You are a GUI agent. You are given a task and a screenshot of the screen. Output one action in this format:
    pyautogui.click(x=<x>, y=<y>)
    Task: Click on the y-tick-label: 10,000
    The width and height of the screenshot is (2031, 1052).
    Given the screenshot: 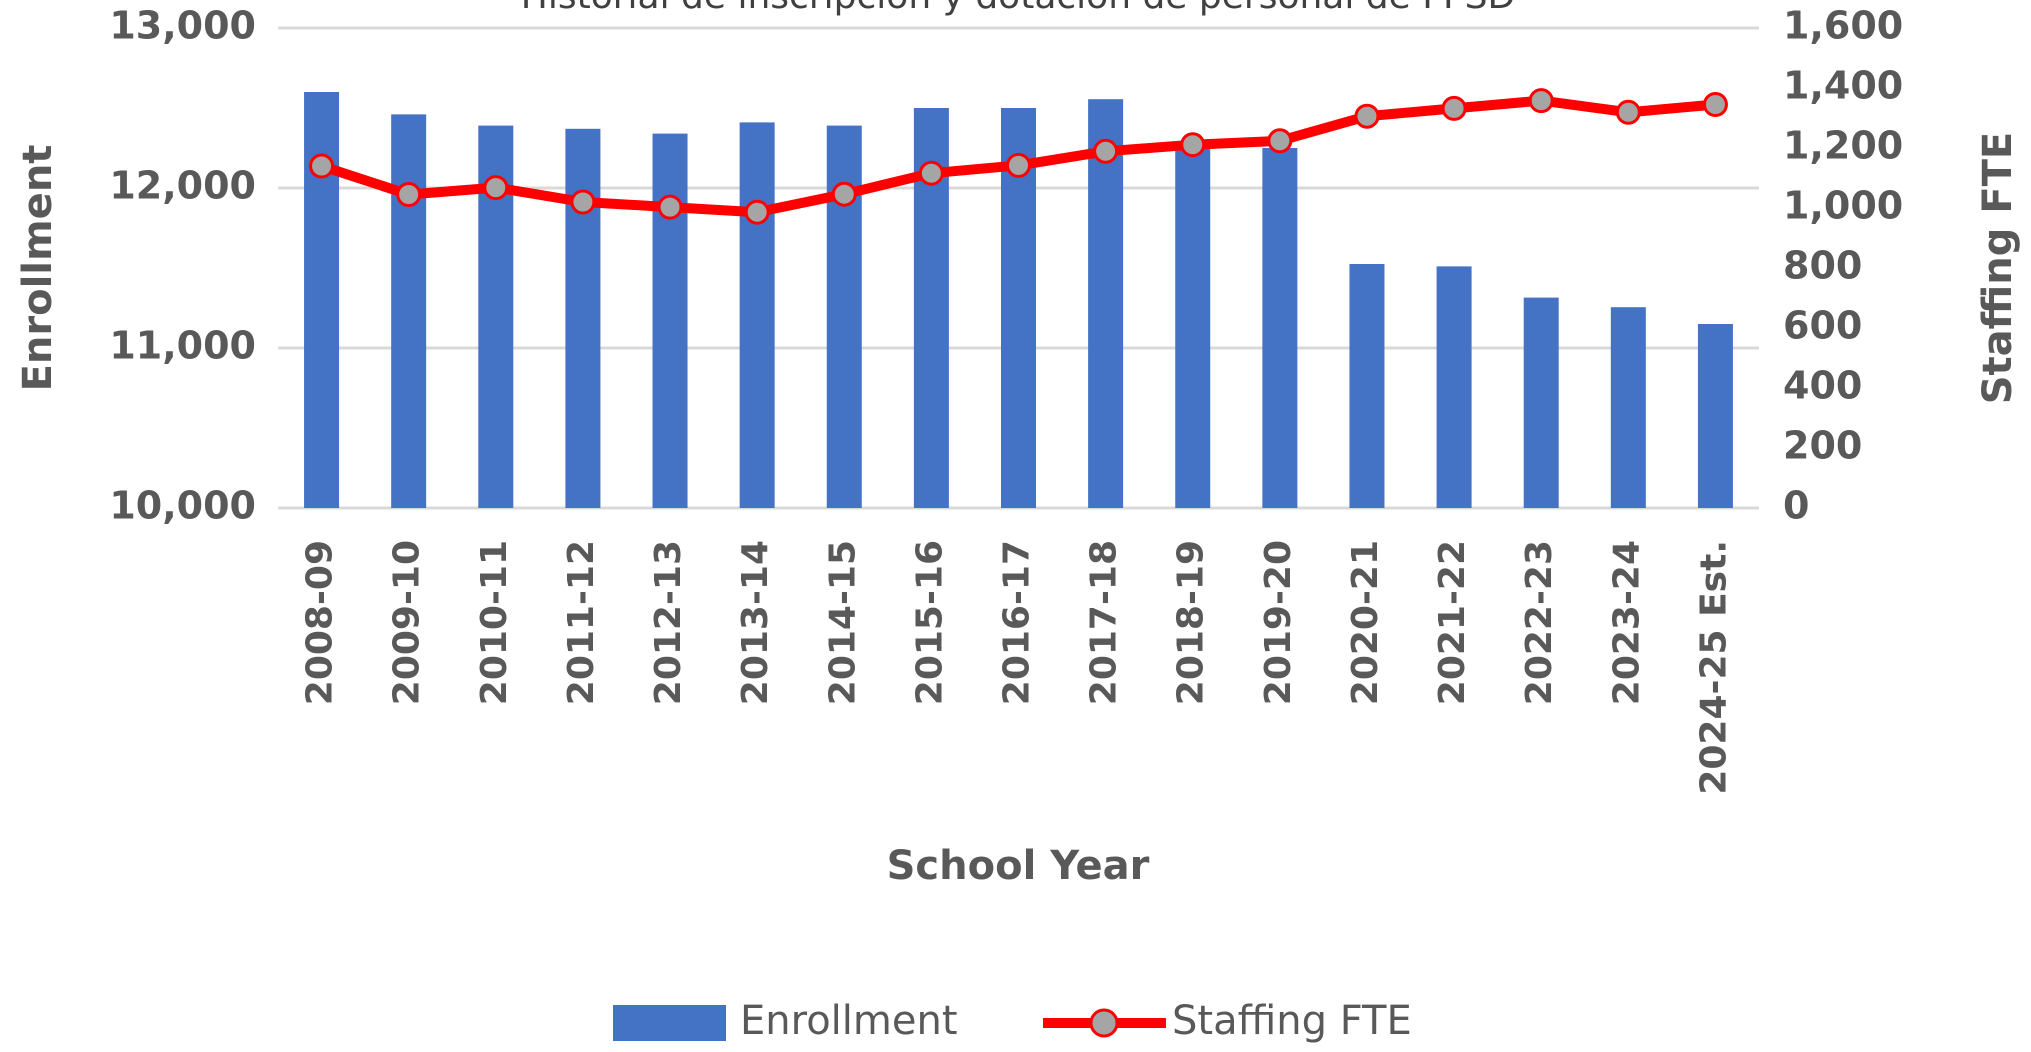 What is the action you would take?
    pyautogui.click(x=182, y=506)
    